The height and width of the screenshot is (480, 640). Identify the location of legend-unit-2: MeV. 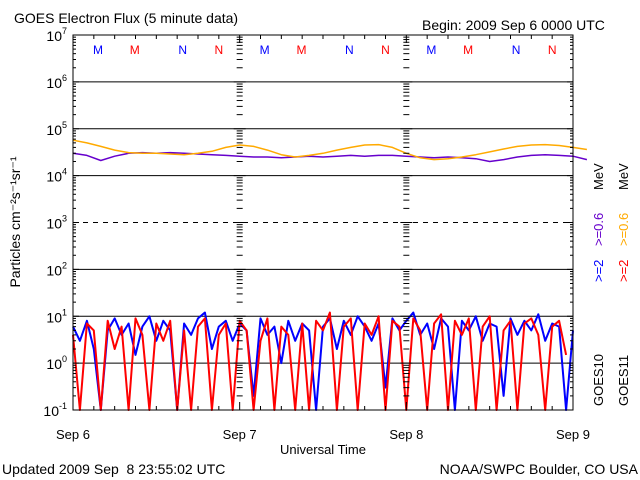
(623, 176).